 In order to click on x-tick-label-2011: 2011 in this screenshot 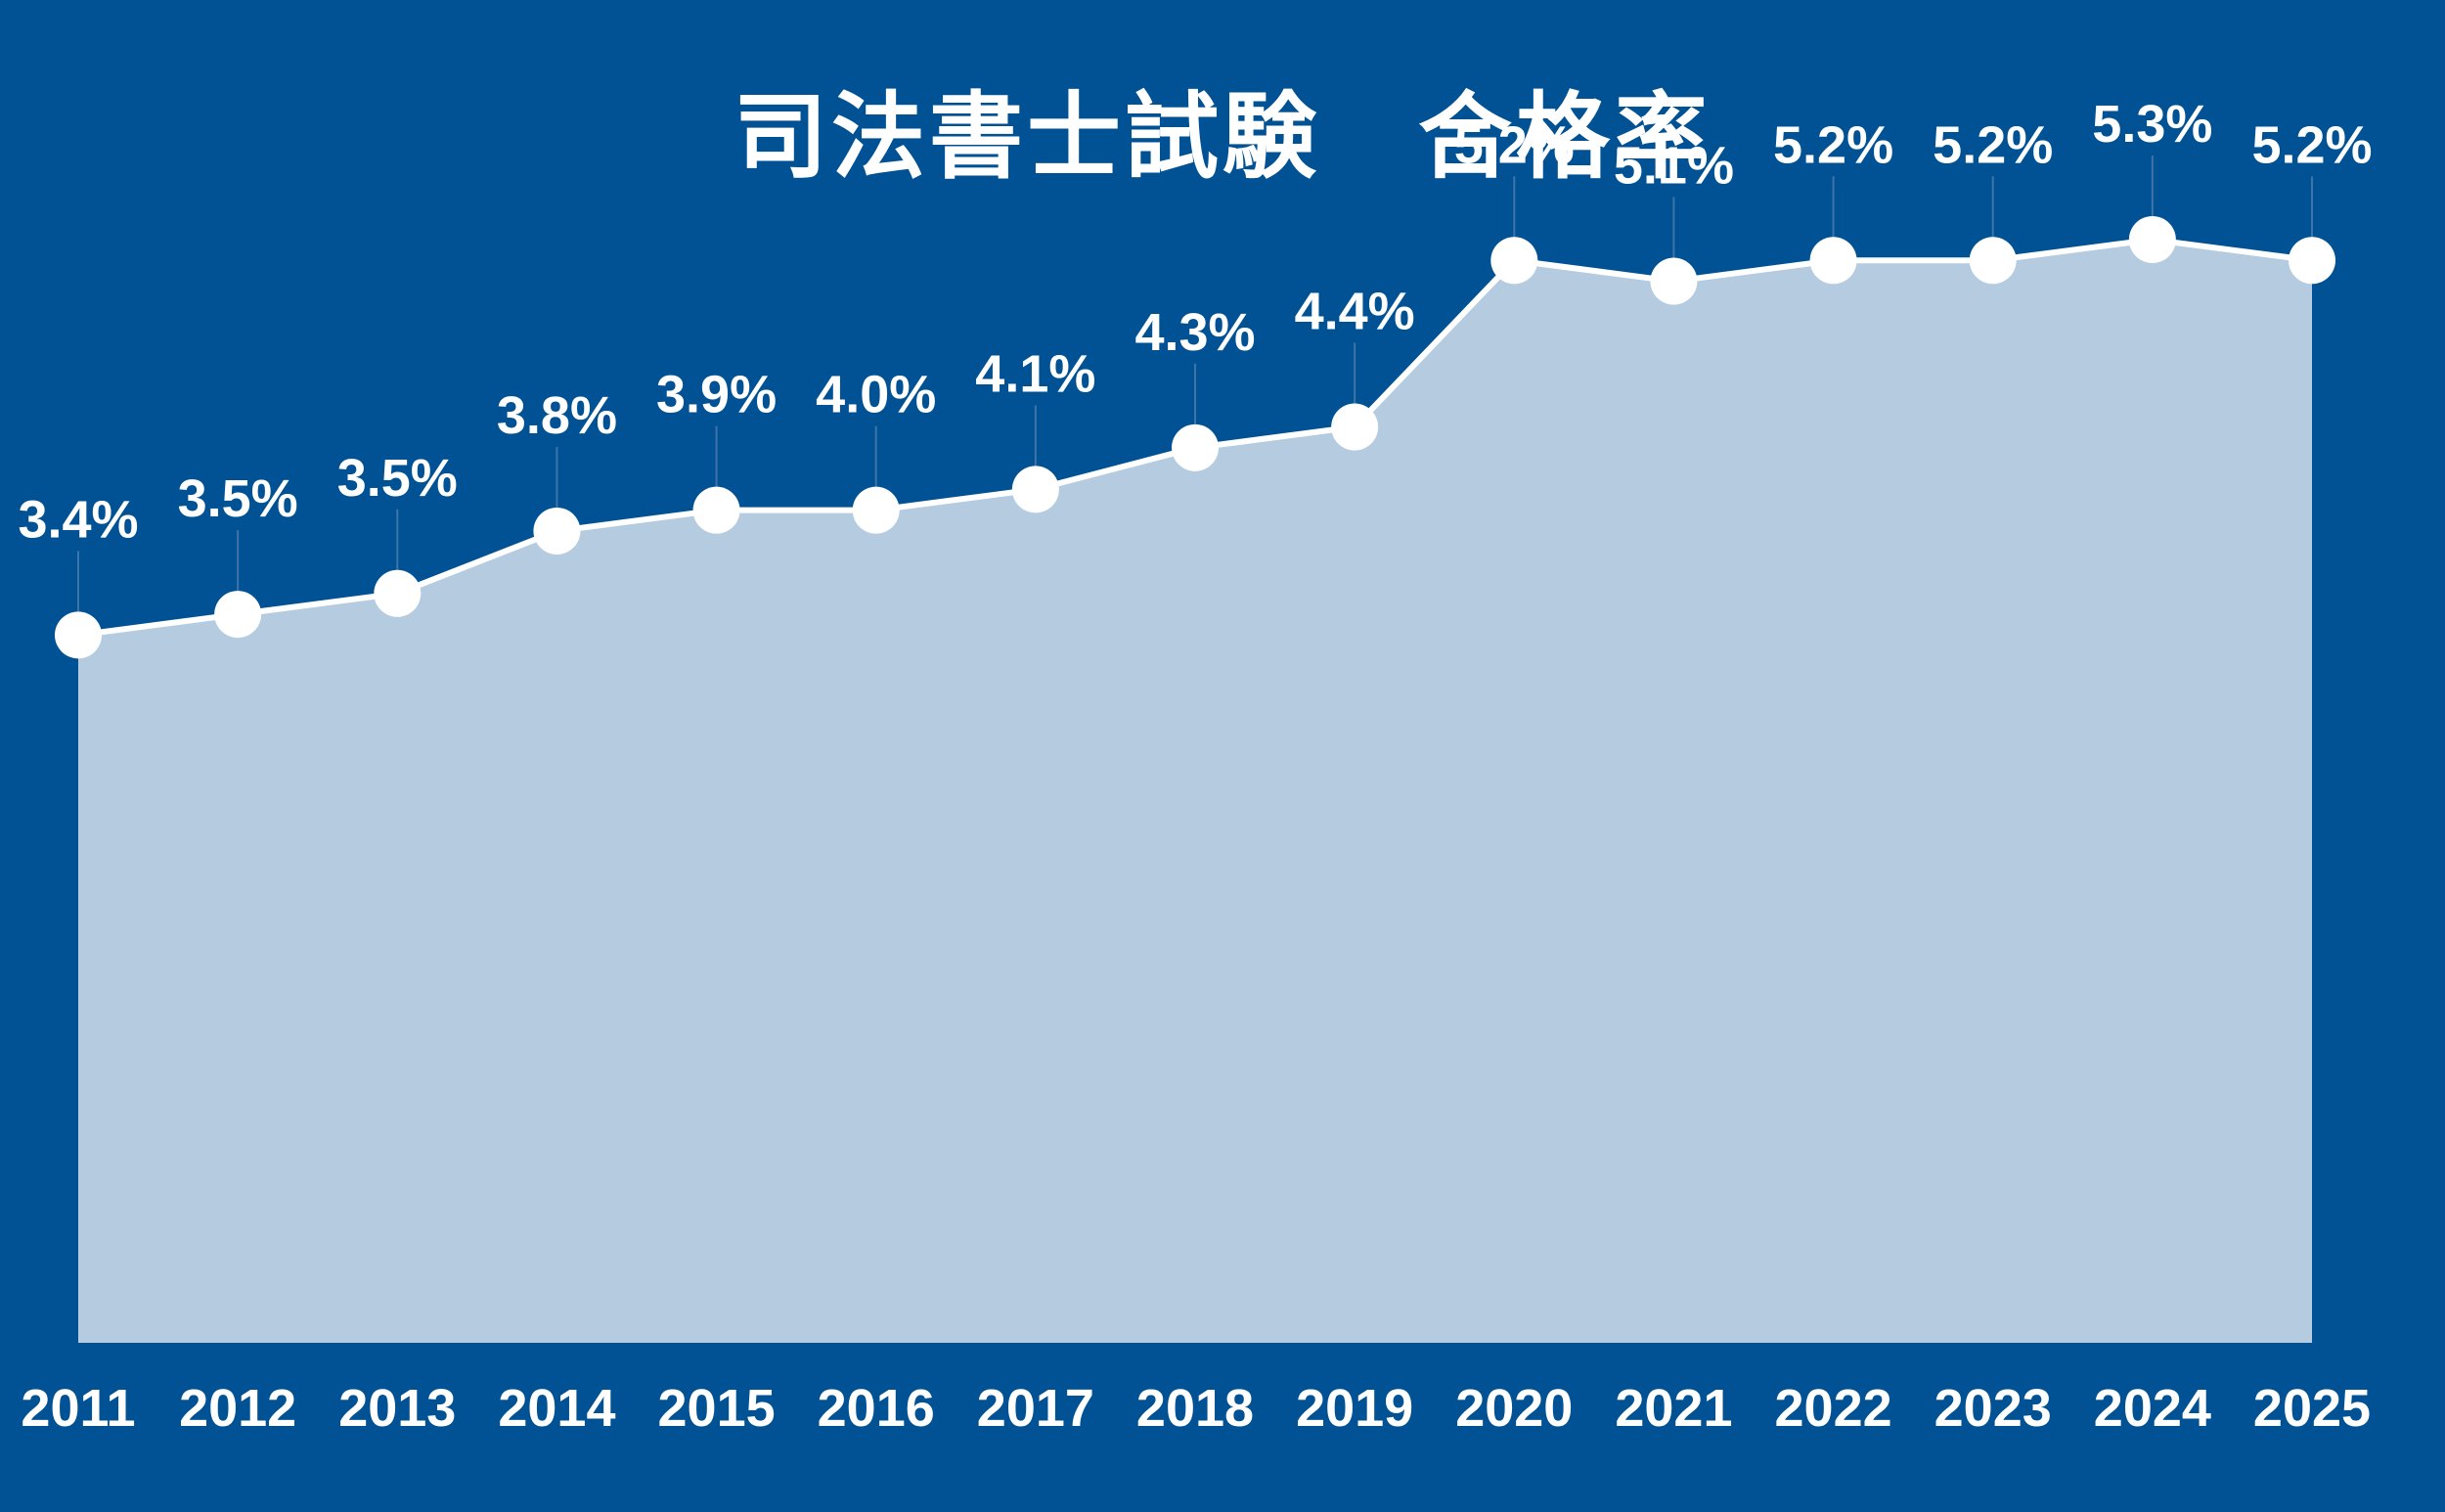, I will do `click(78, 1408)`.